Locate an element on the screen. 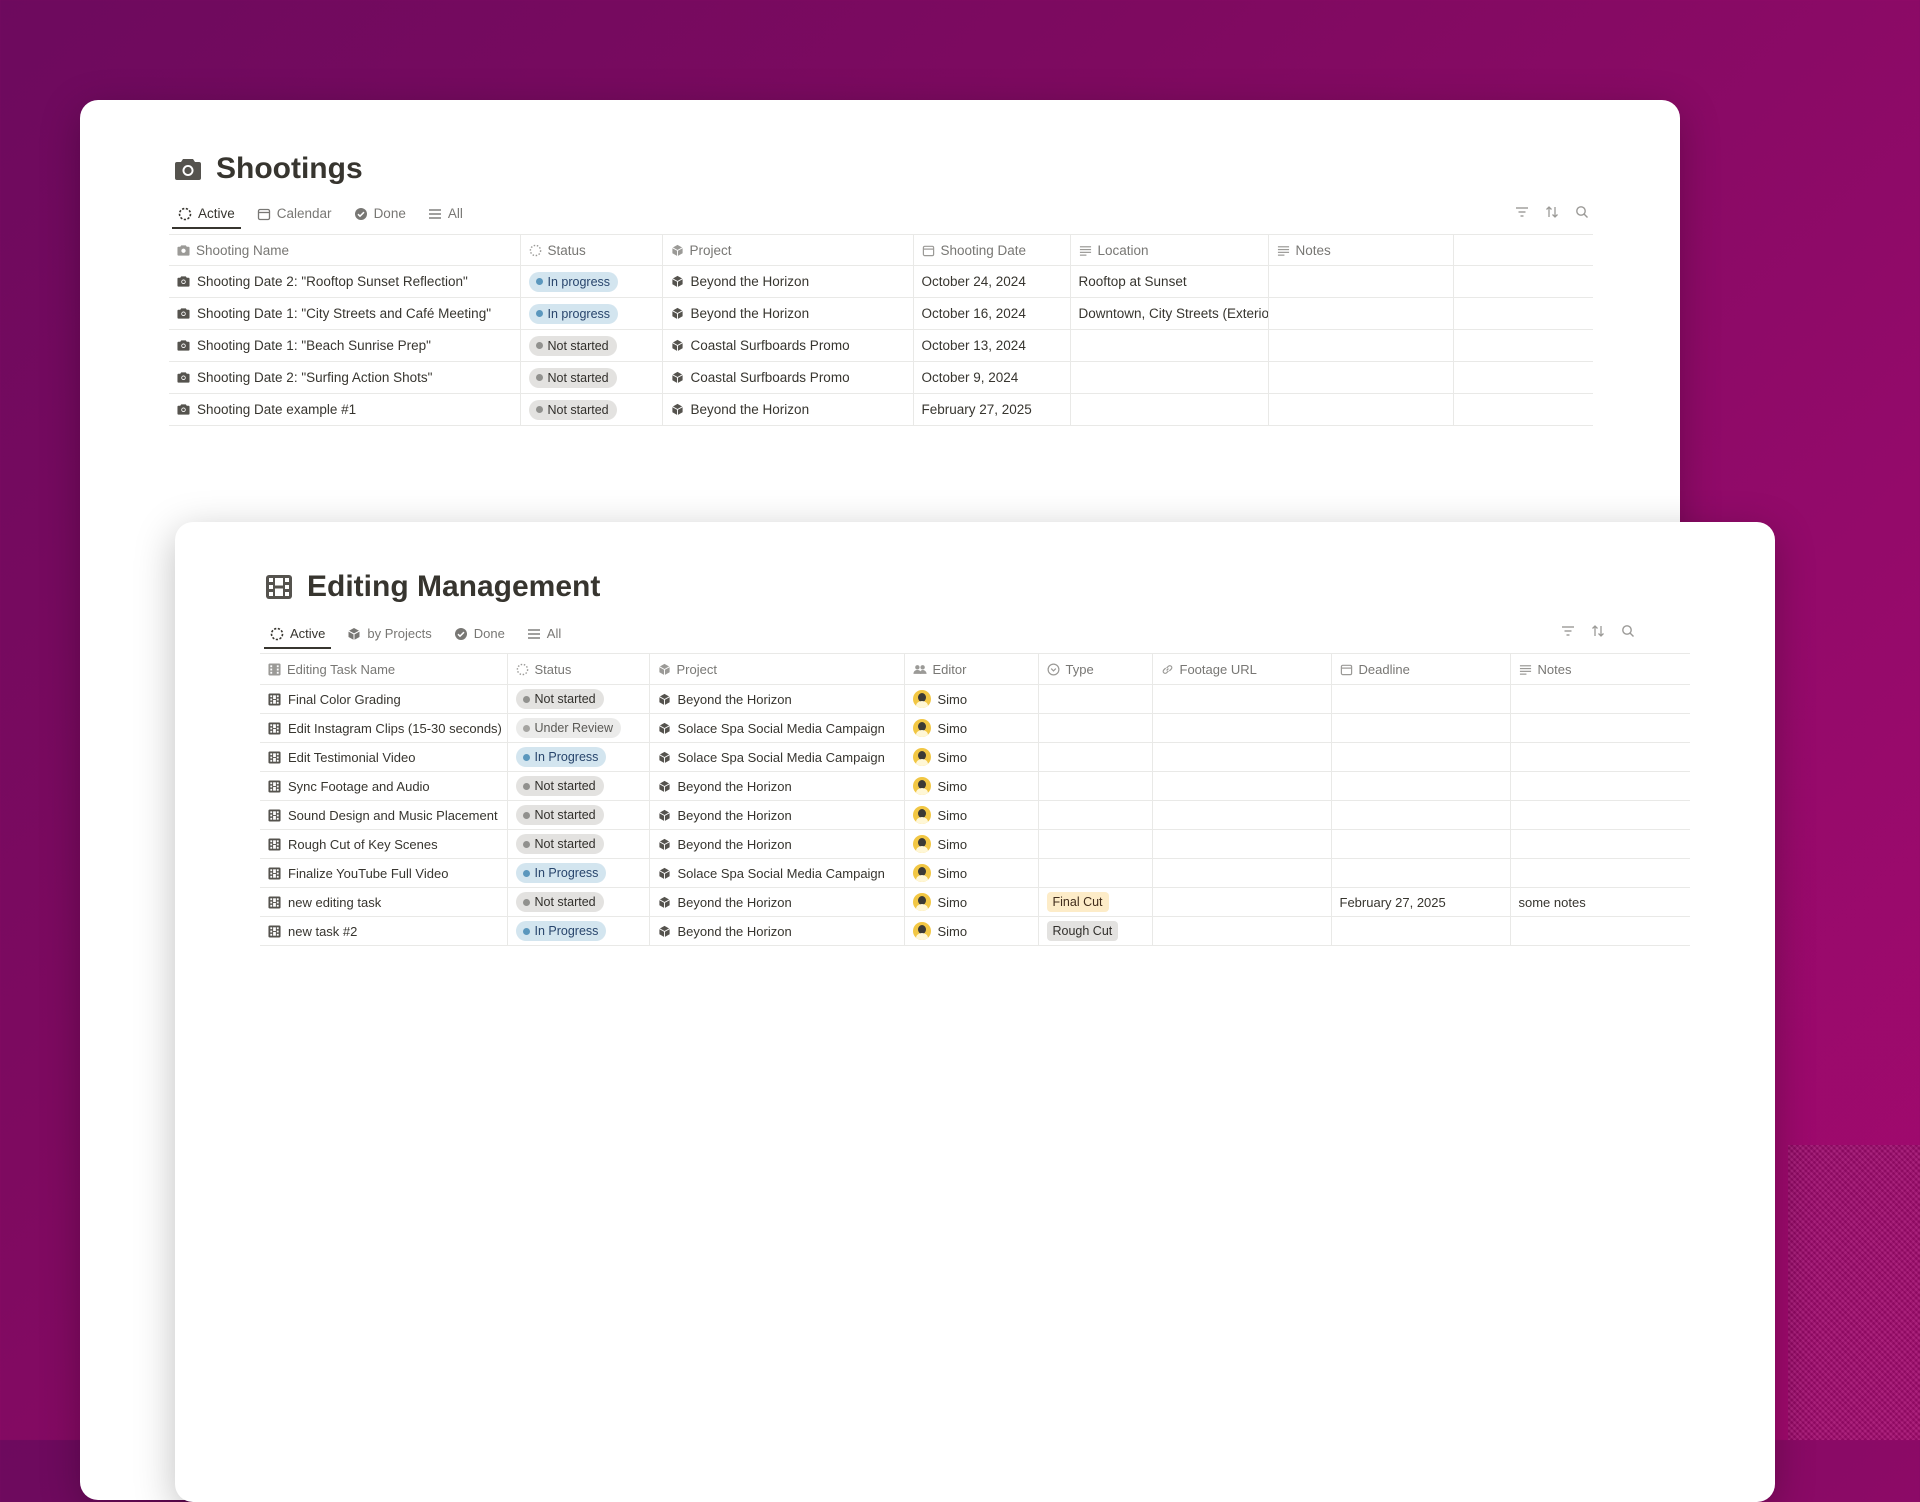 This screenshot has height=1502, width=1920. tab-by-projects: by Projects is located at coordinates (389, 635).